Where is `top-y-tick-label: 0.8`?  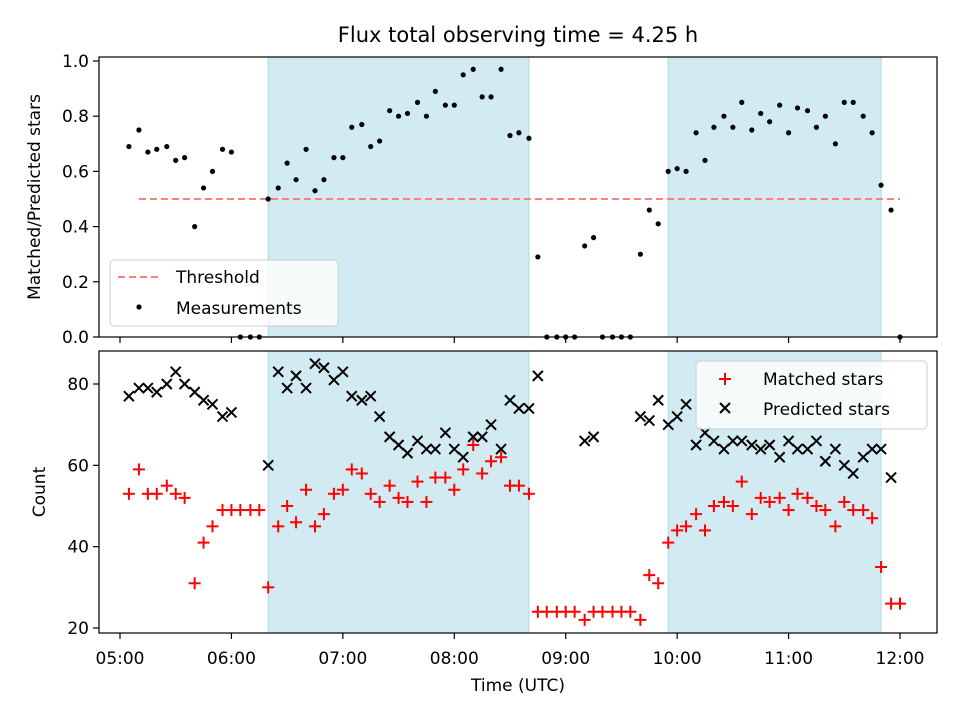
top-y-tick-label: 0.8 is located at coordinates (75, 117).